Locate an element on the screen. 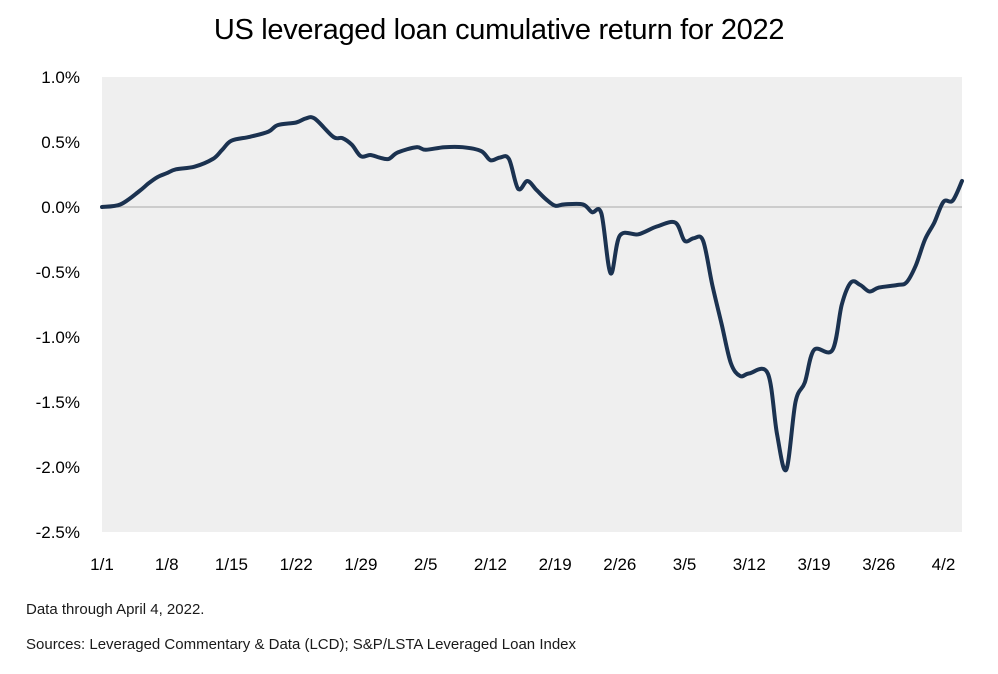 This screenshot has width=998, height=674. x-tick-label: 3/26 is located at coordinates (878, 564).